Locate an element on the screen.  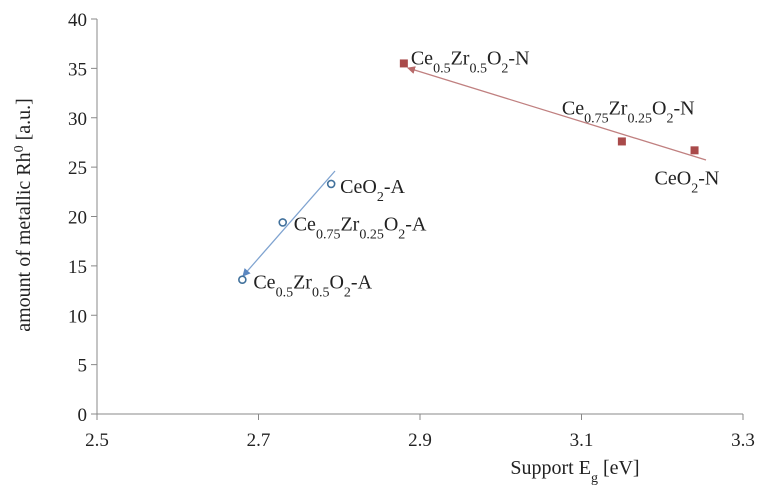
y-axis-label: amount of metallic Rh0 [a.u.] is located at coordinates (24, 215).